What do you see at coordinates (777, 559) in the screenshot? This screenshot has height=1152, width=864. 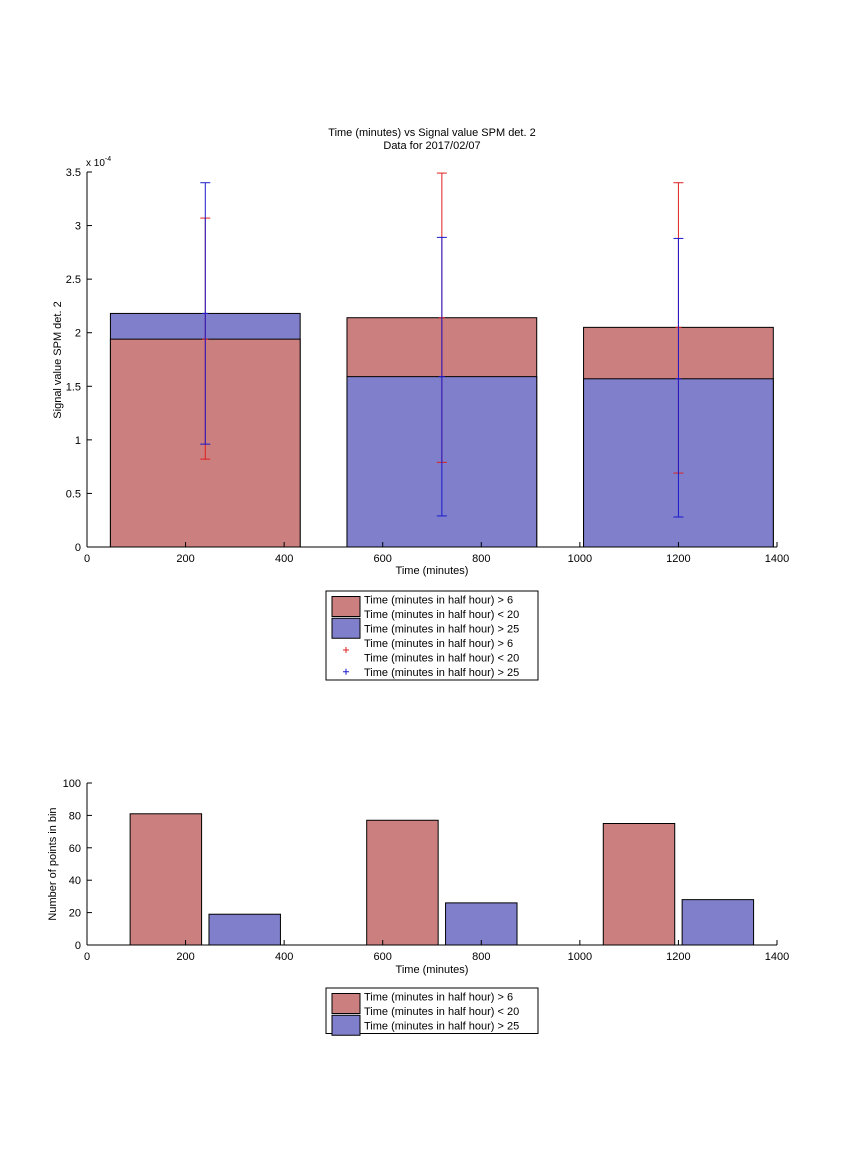 I see `top-x-tick-label: 1400` at bounding box center [777, 559].